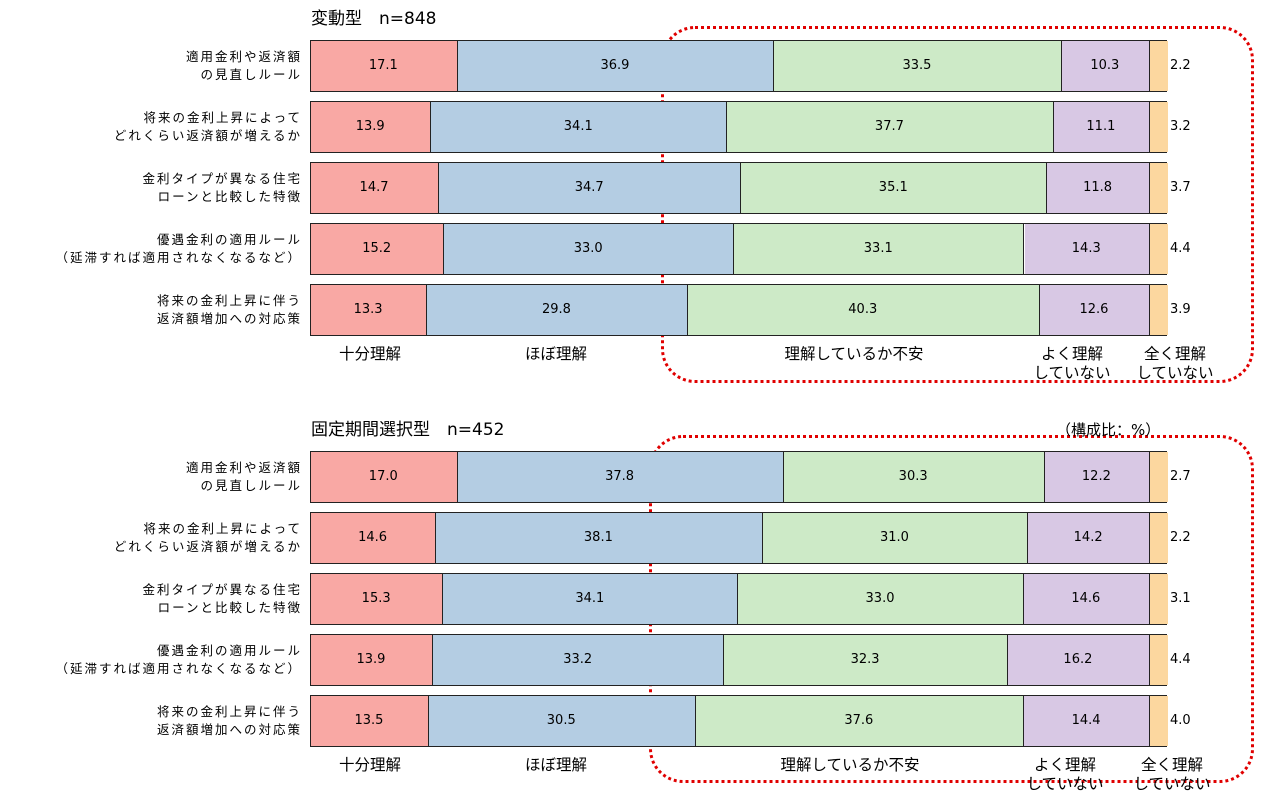  What do you see at coordinates (556, 309) in the screenshot?
I see `data-label: 29.8` at bounding box center [556, 309].